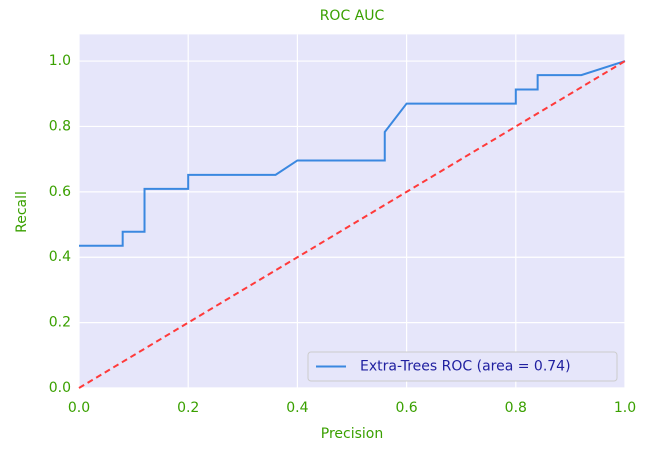 Image resolution: width=649 pixels, height=451 pixels. What do you see at coordinates (465, 367) in the screenshot?
I see `legend-label: Extra-Trees ROC (area = 0.74)` at bounding box center [465, 367].